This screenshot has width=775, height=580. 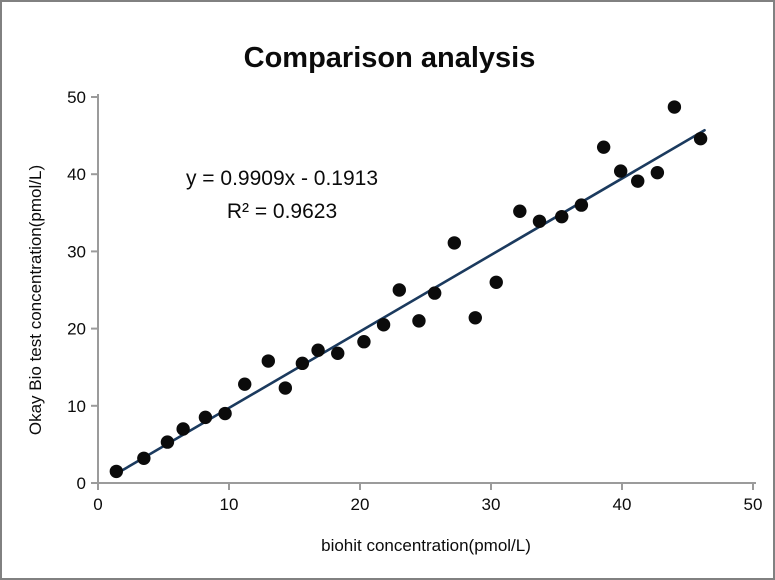 What do you see at coordinates (76, 329) in the screenshot?
I see `y-tick-label: 20` at bounding box center [76, 329].